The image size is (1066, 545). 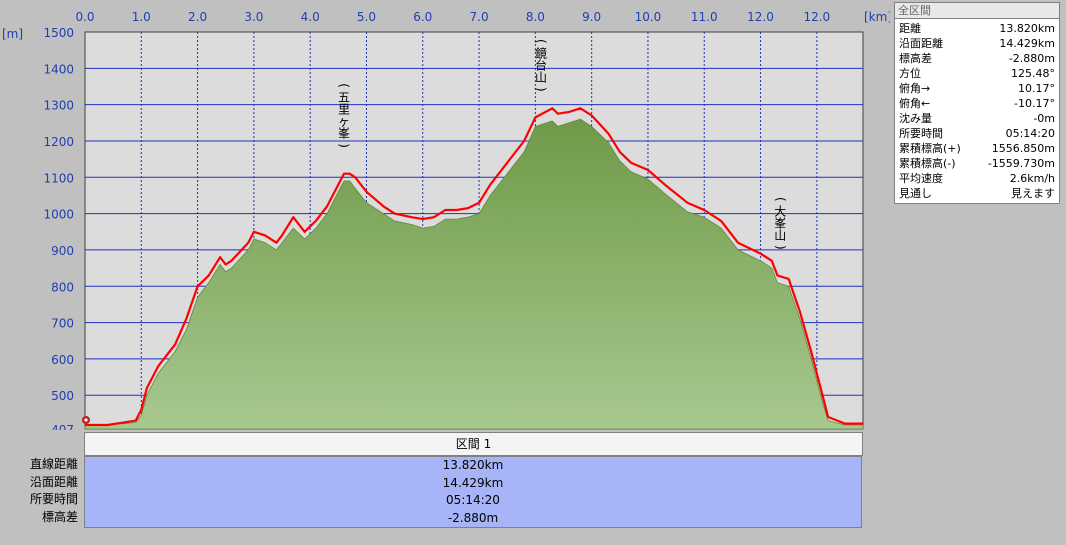 I want to click on summary-row: 平均速度 2.6km/h, so click(x=977, y=178).